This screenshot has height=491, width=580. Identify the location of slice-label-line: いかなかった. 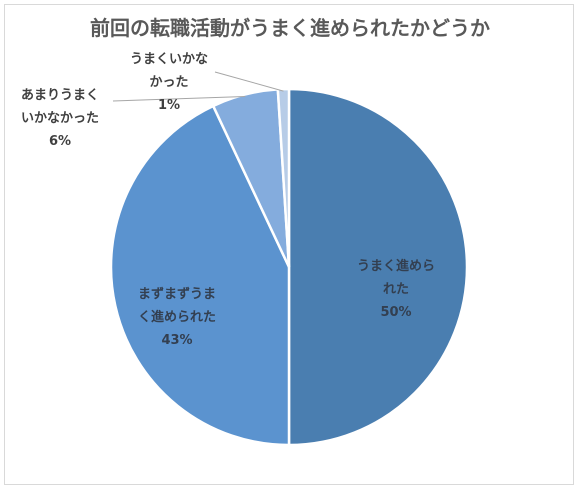
(60, 118).